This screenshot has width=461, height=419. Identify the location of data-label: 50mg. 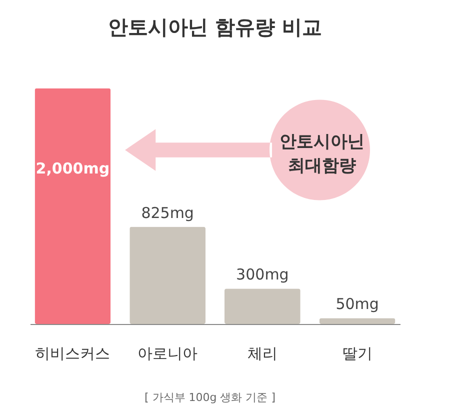
(357, 304).